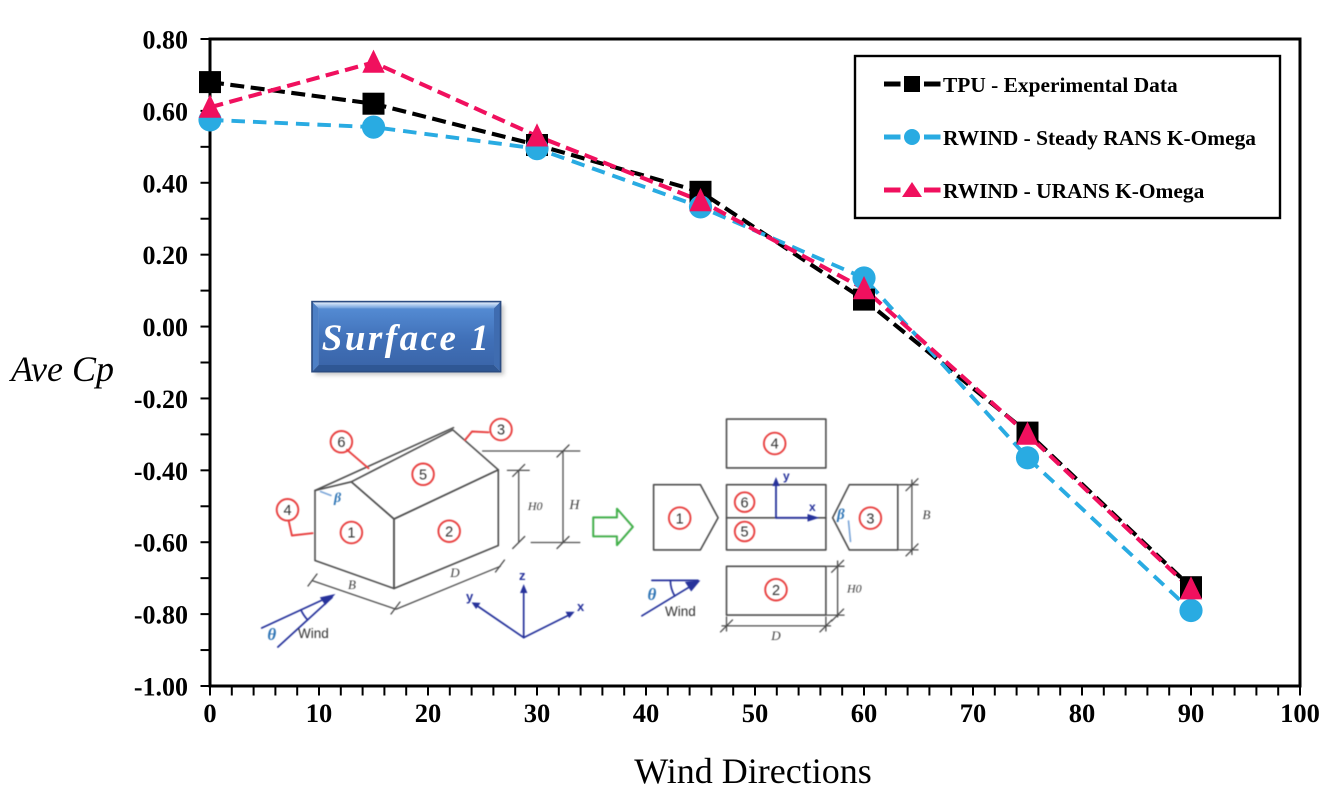 The height and width of the screenshot is (807, 1325). Describe the element at coordinates (574, 505) in the screenshot. I see `svg-text: H` at that location.